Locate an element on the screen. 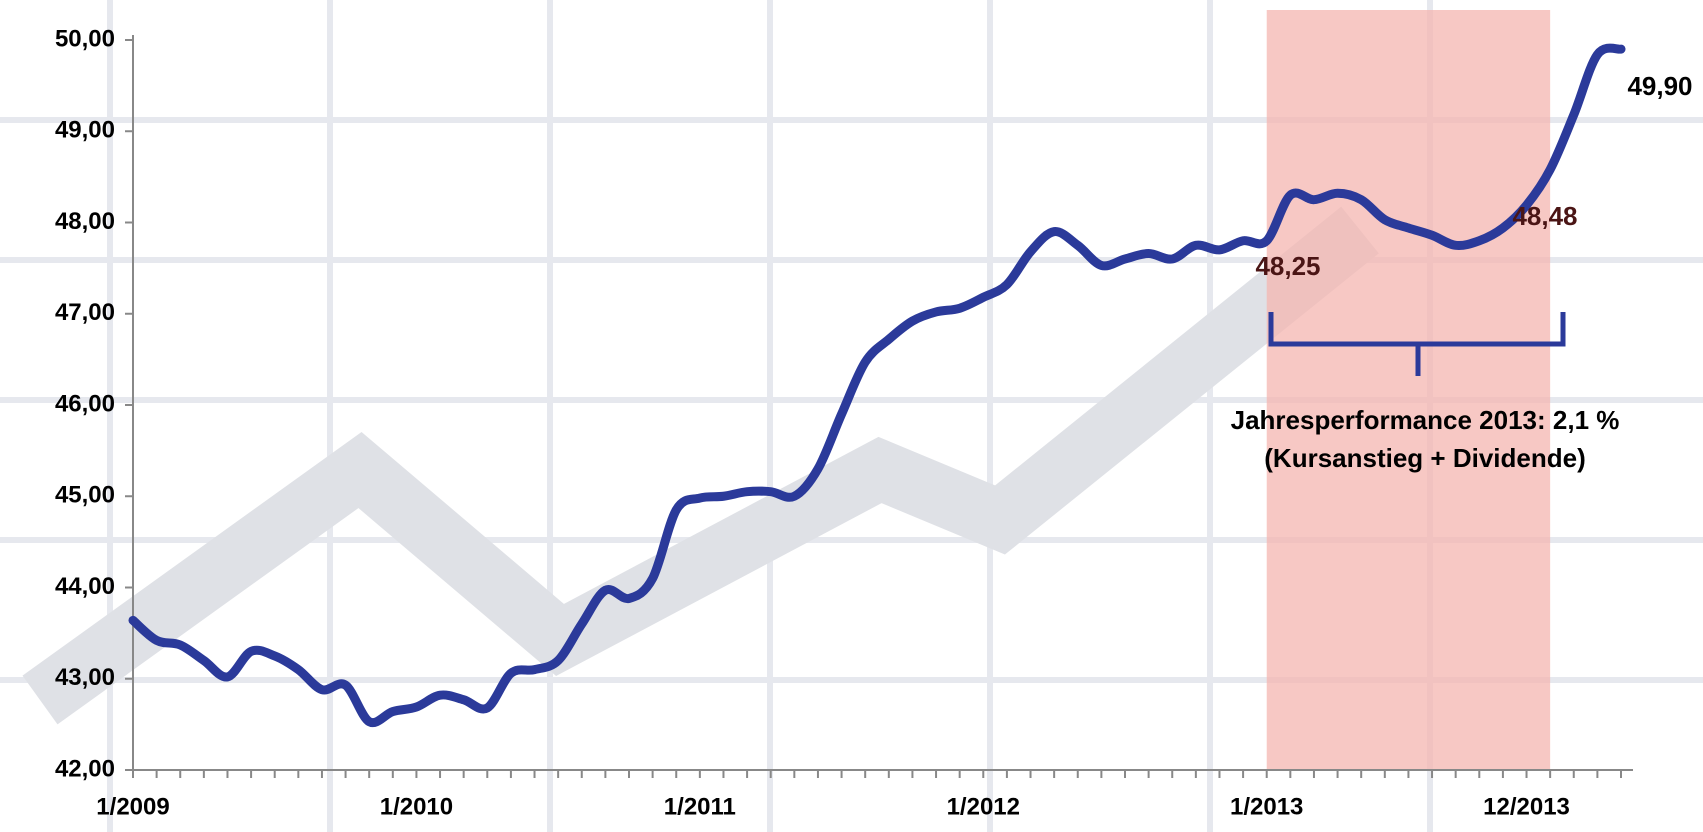 This screenshot has width=1703, height=832. y-tick-label: 45,00 is located at coordinates (85, 495).